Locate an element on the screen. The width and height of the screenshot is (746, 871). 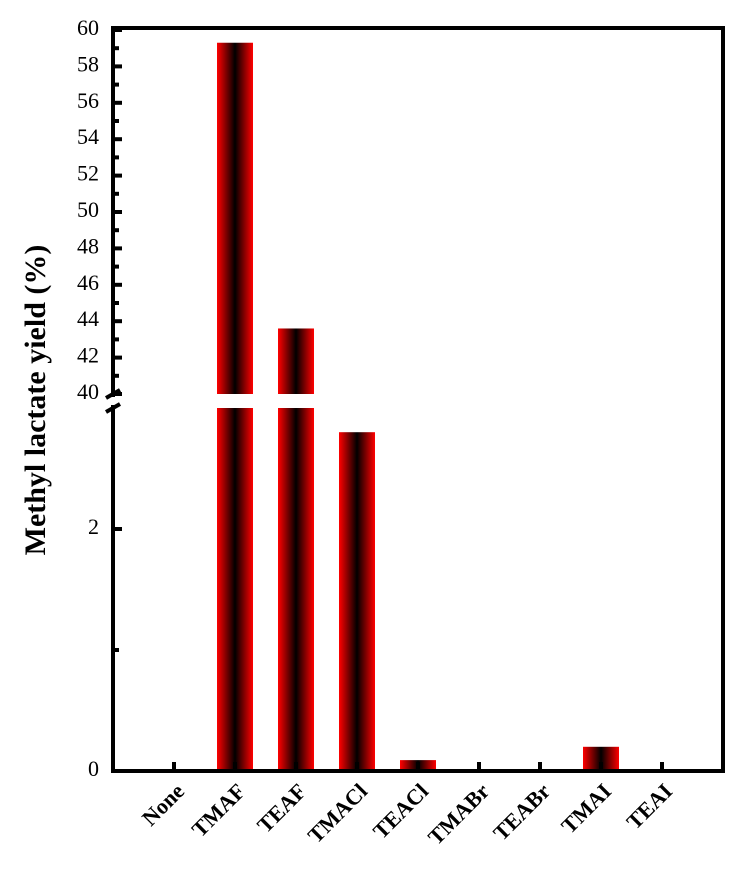
x-tick-label: TEABr is located at coordinates (521, 811).